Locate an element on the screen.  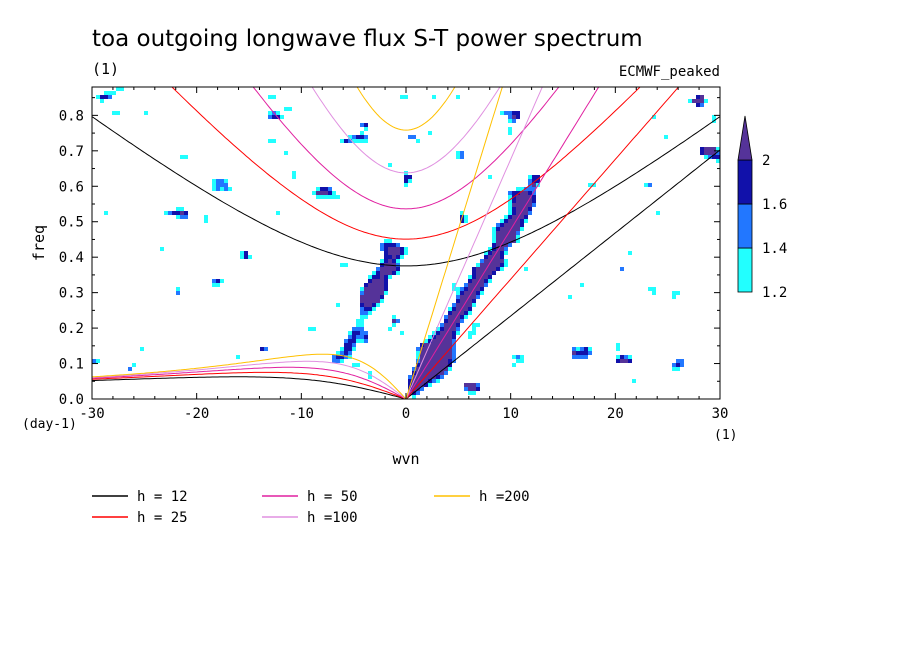
dispersion-curve-kel is located at coordinates (502, 243).